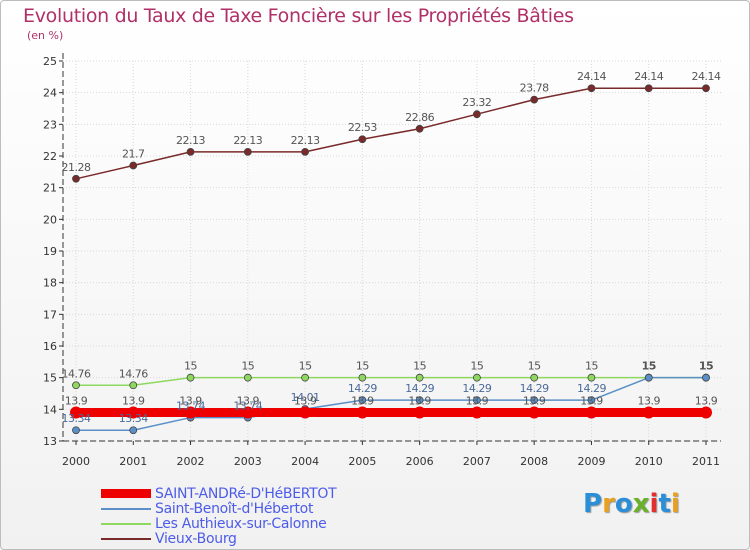 This screenshot has width=750, height=550. I want to click on data-label: 22.13, so click(190, 140).